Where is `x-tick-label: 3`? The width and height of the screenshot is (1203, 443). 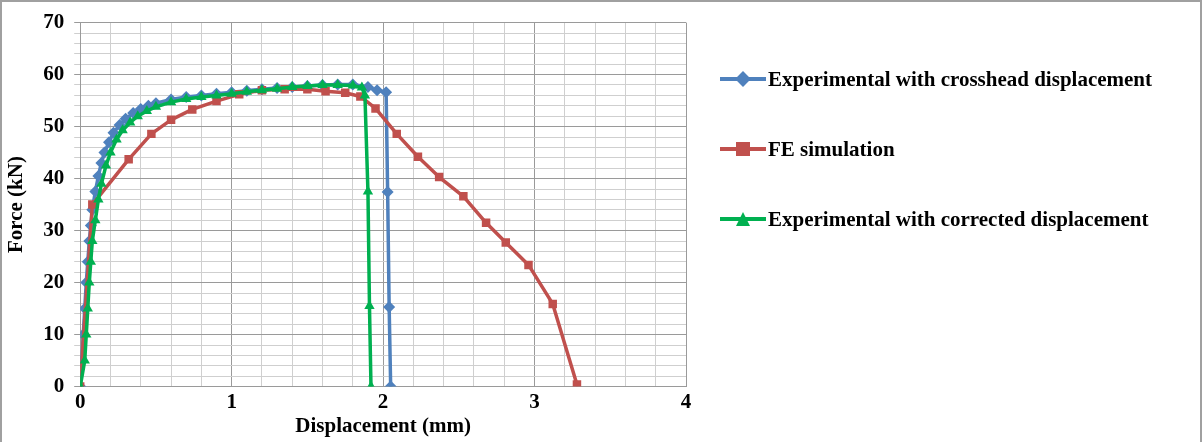 x-tick-label: 3 is located at coordinates (534, 400).